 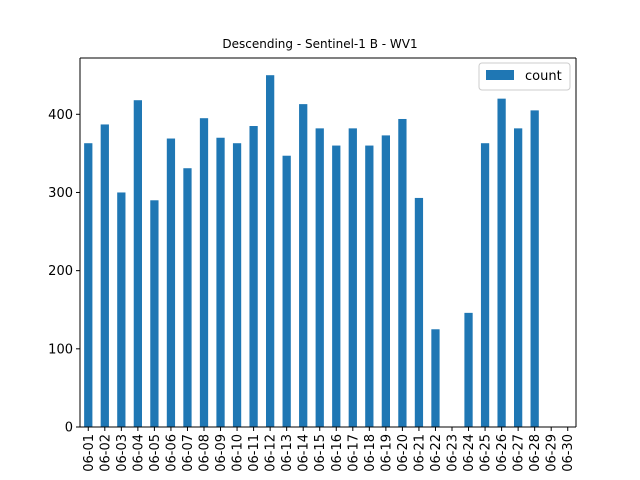 What do you see at coordinates (105, 453) in the screenshot?
I see `x-tick-label-06-02: 06-02` at bounding box center [105, 453].